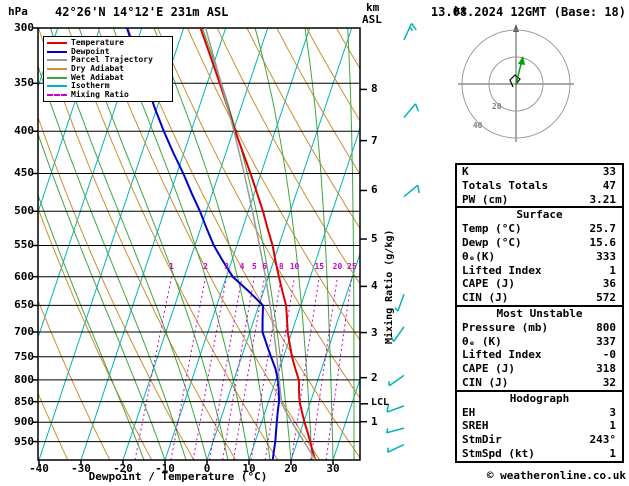  I want to click on km-tick-label: 2, so click(374, 377).